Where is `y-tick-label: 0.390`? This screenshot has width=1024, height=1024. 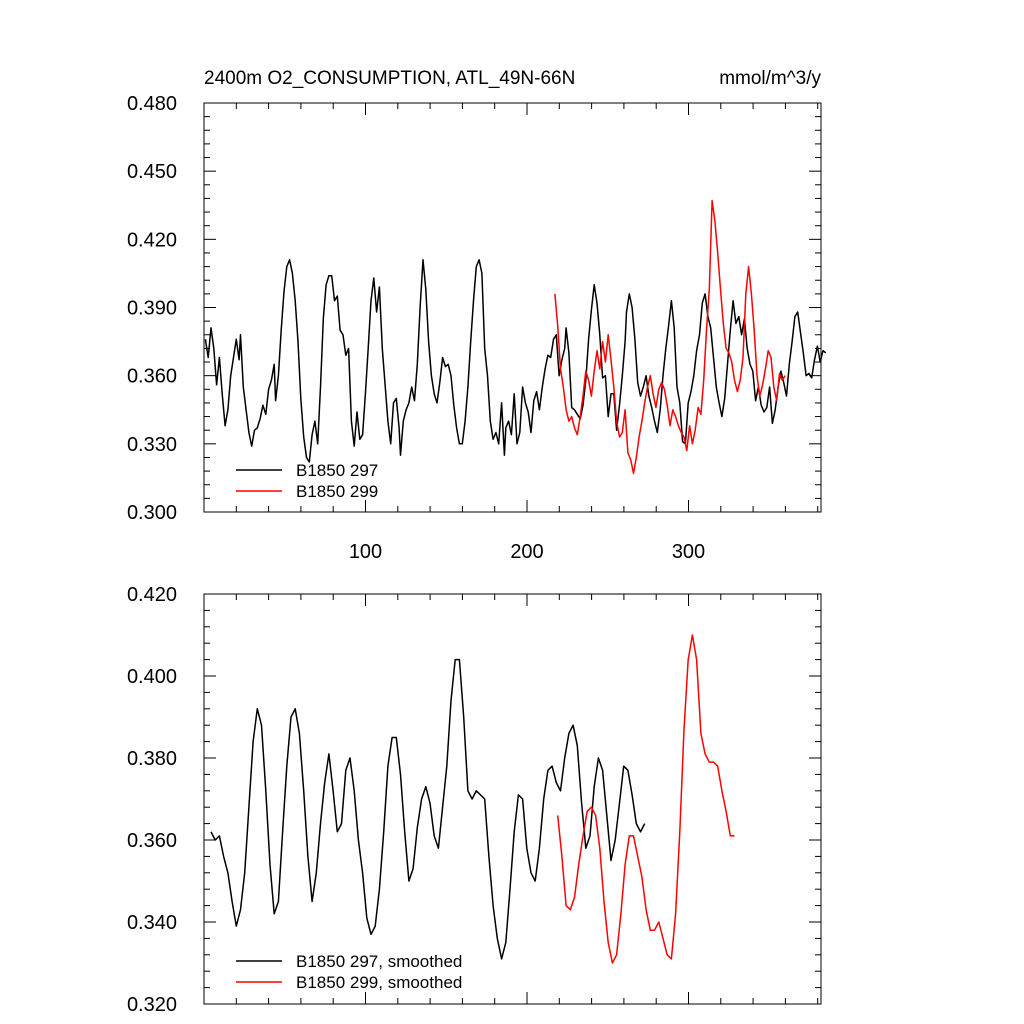
y-tick-label: 0.390 is located at coordinates (152, 309).